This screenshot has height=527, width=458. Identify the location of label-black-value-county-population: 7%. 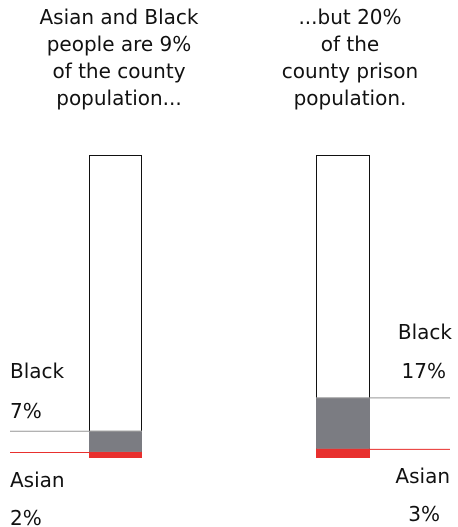
(26, 411).